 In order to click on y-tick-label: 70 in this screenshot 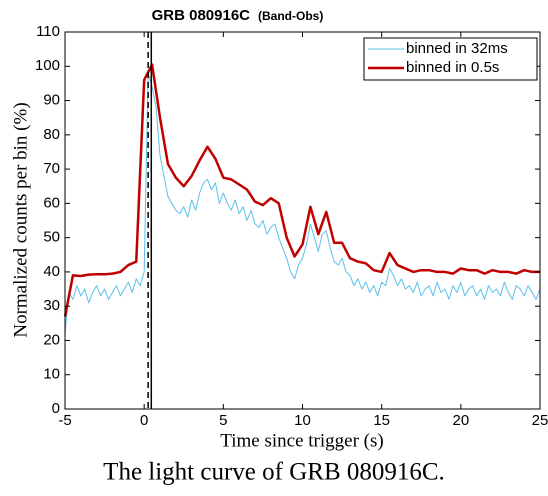, I will do `click(51, 168)`.